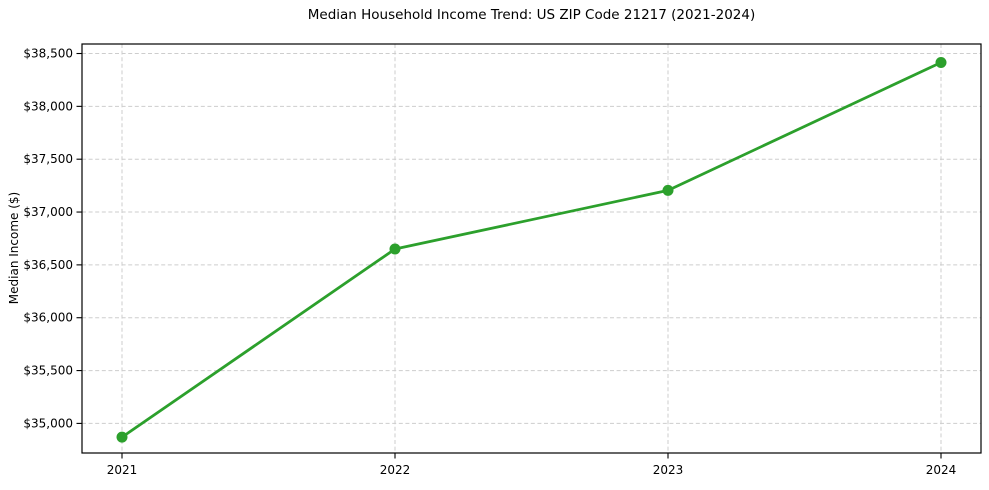 The height and width of the screenshot is (490, 989). What do you see at coordinates (48, 371) in the screenshot?
I see `y-tick-label: $35,500` at bounding box center [48, 371].